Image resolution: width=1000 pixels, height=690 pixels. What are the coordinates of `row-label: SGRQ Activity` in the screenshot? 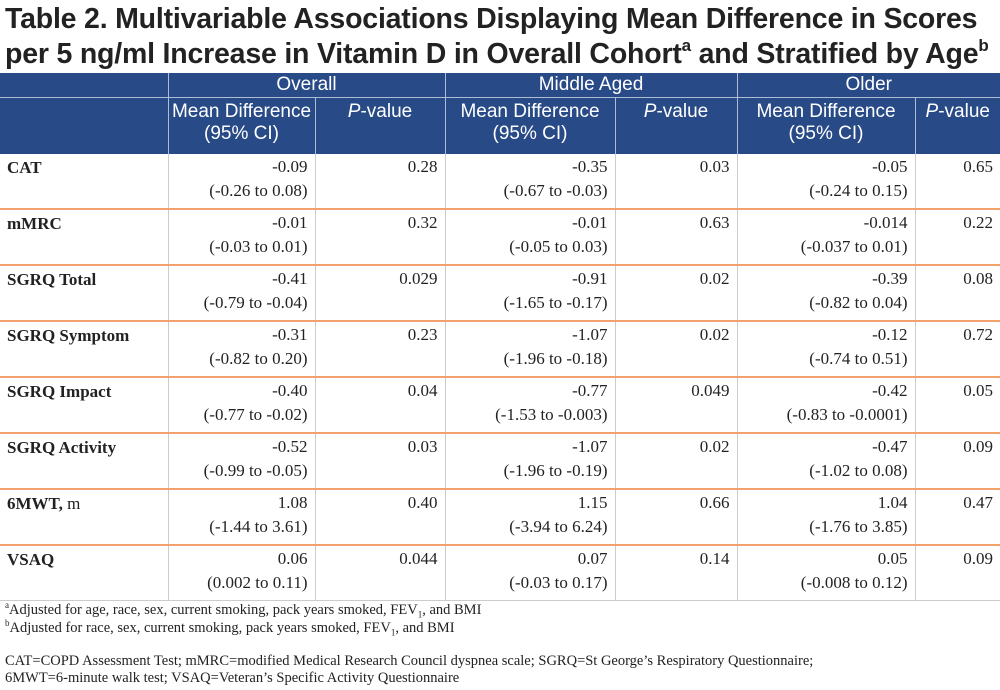 It's located at (84, 461).